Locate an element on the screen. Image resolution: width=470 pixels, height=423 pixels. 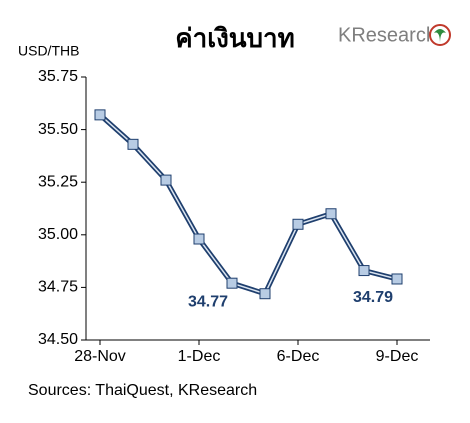
y-tick-label: 34.50 is located at coordinates (58, 339).